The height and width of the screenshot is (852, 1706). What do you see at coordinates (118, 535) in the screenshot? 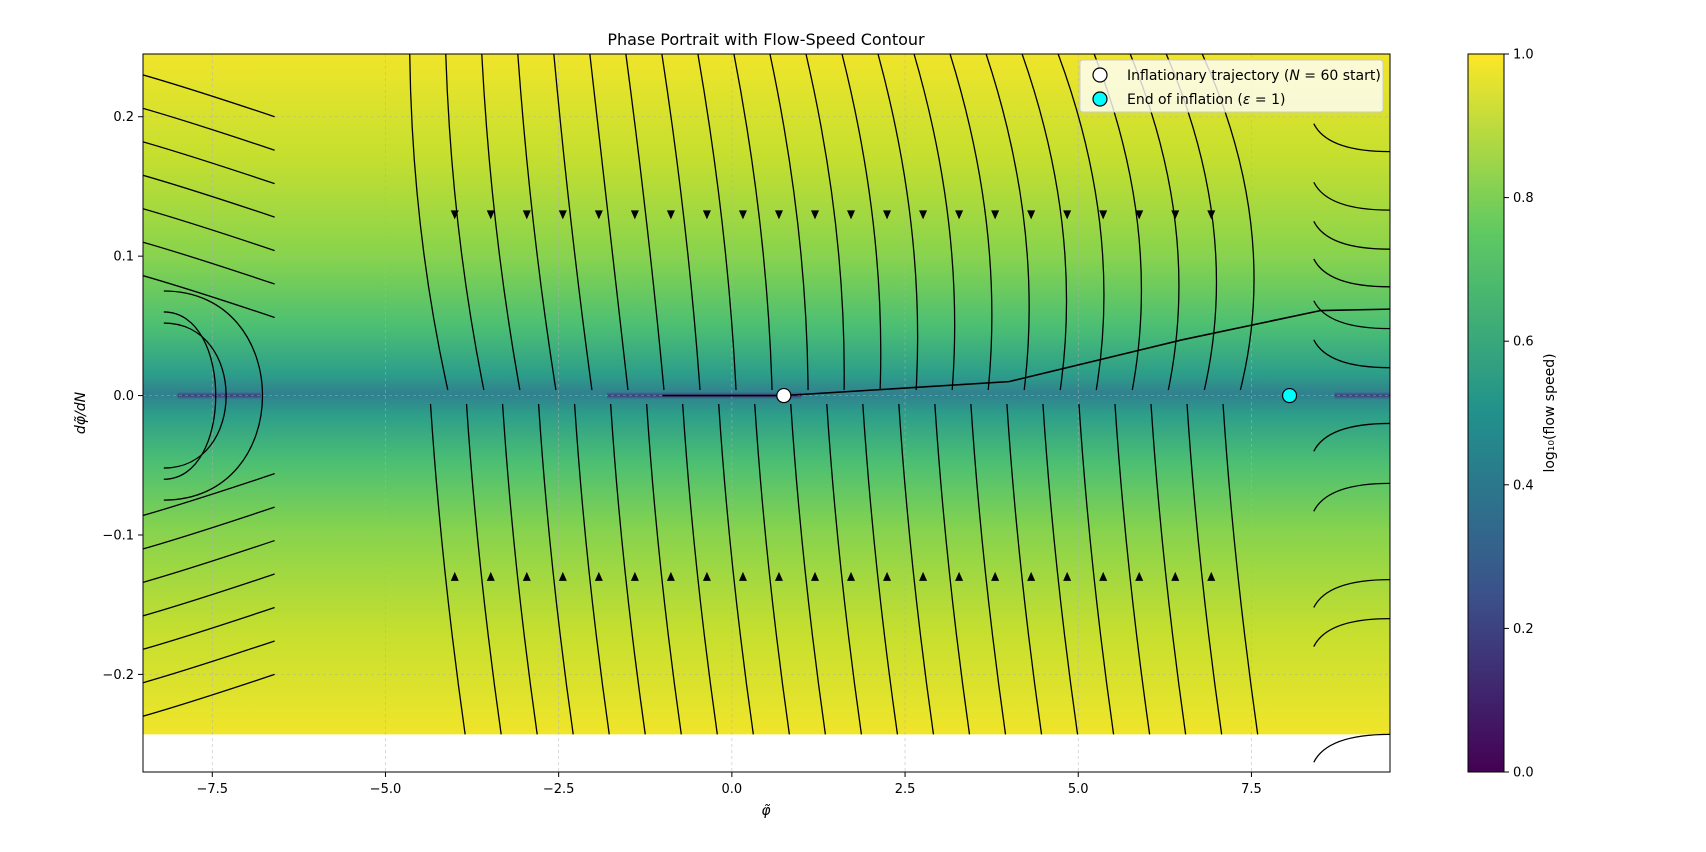
I see `y-tick-label: −0.1` at bounding box center [118, 535].